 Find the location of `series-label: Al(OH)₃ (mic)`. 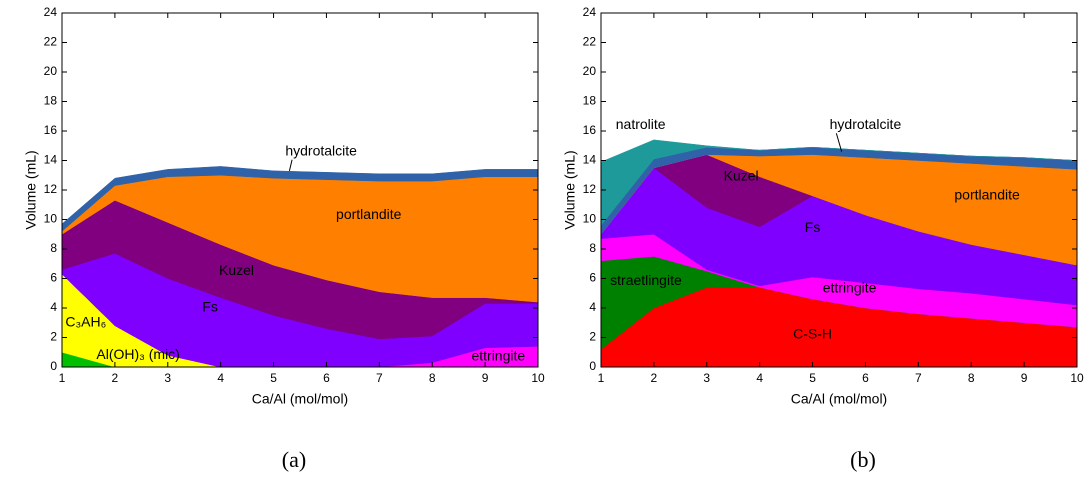

series-label: Al(OH)₃ (mic) is located at coordinates (137, 354).